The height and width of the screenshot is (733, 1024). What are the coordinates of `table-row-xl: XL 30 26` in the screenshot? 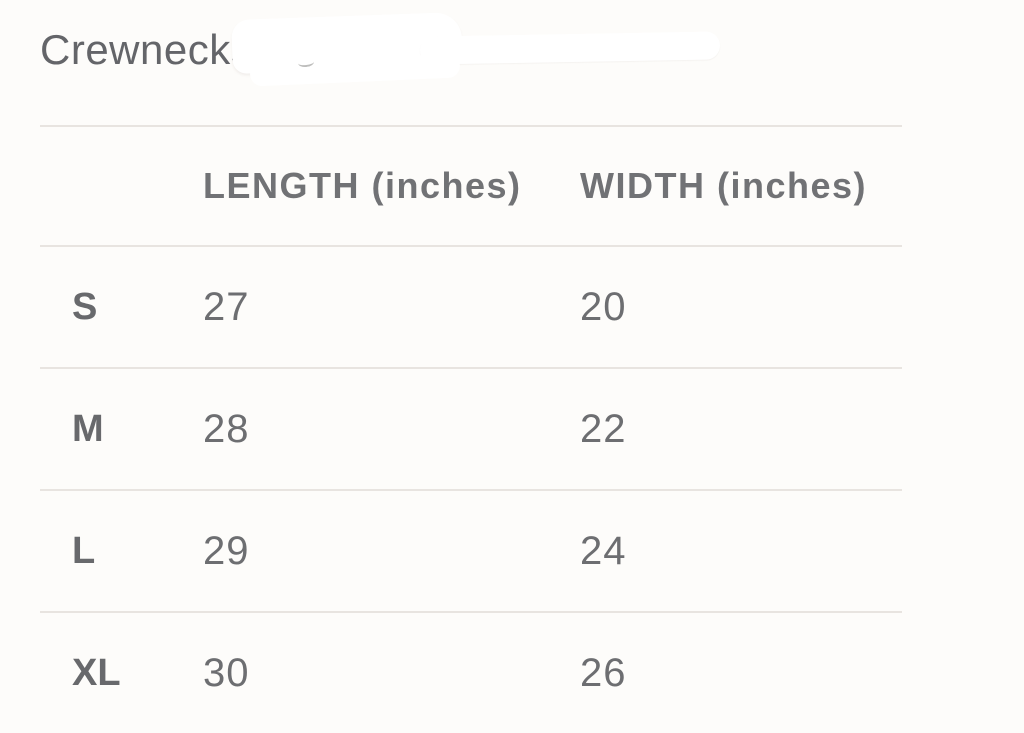 It's located at (471, 672).